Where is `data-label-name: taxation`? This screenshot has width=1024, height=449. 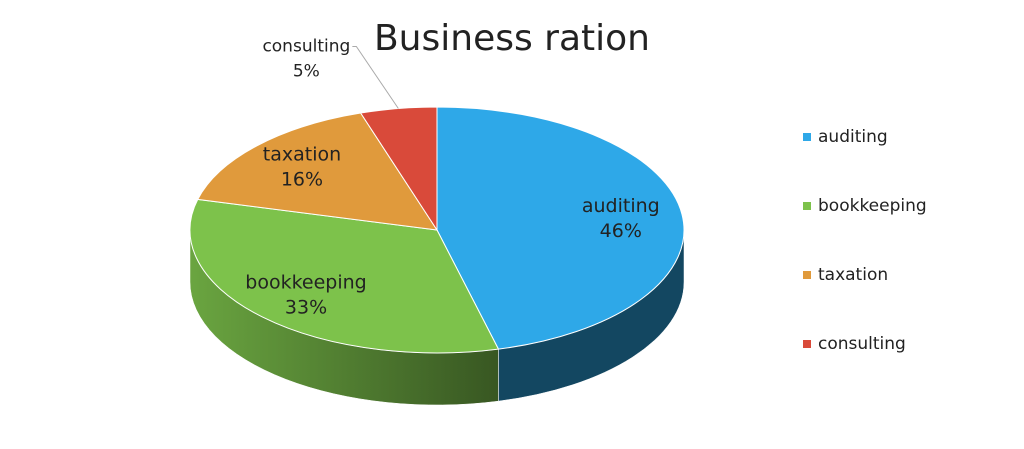 data-label-name: taxation is located at coordinates (302, 154).